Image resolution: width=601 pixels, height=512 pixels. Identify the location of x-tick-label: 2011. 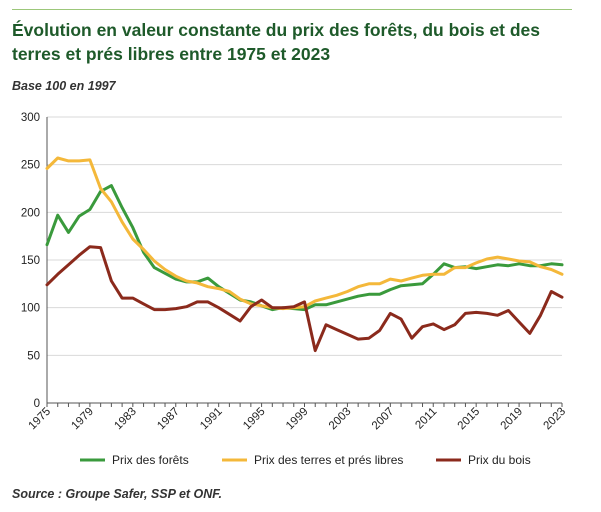
(426, 419).